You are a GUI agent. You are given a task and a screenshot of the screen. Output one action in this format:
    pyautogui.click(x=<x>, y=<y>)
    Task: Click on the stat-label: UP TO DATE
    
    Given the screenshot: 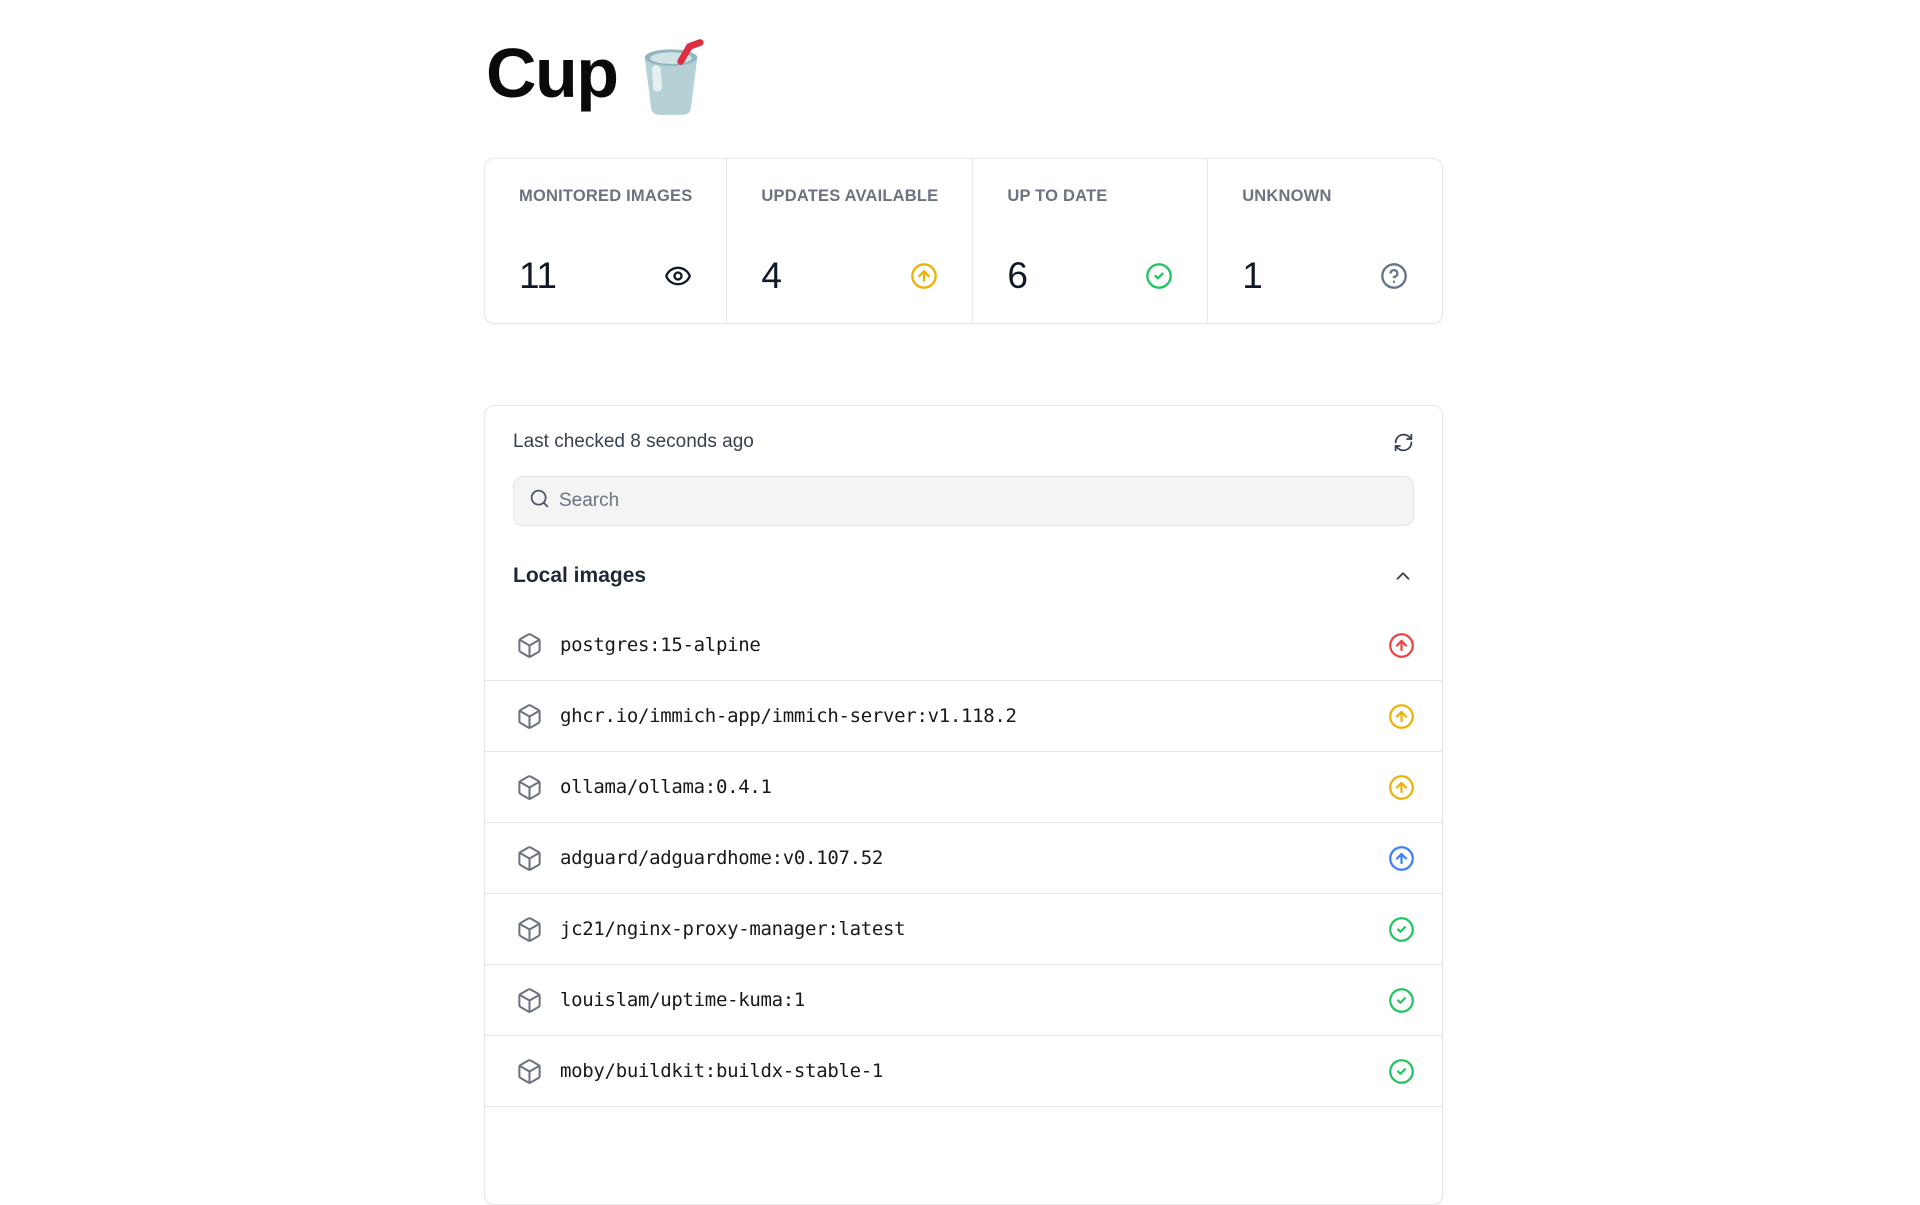 What is the action you would take?
    pyautogui.click(x=1057, y=196)
    